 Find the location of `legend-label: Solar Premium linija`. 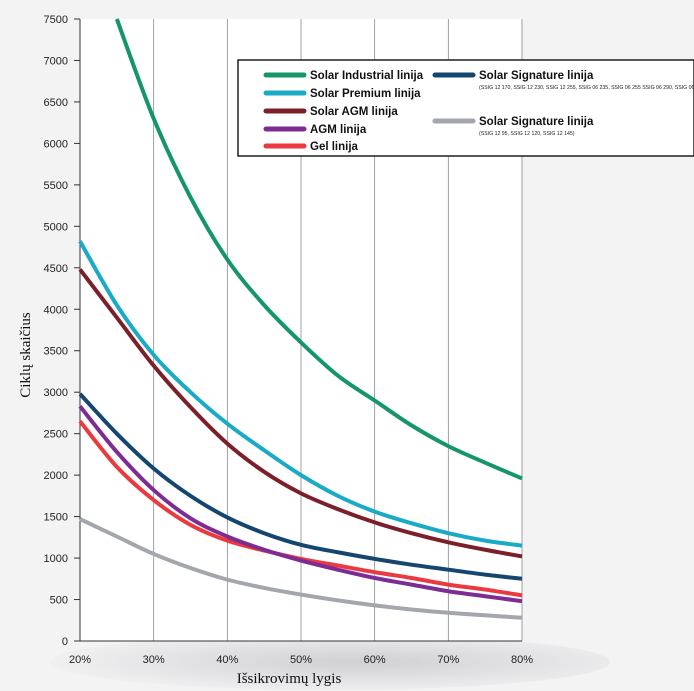

legend-label: Solar Premium linija is located at coordinates (365, 94).